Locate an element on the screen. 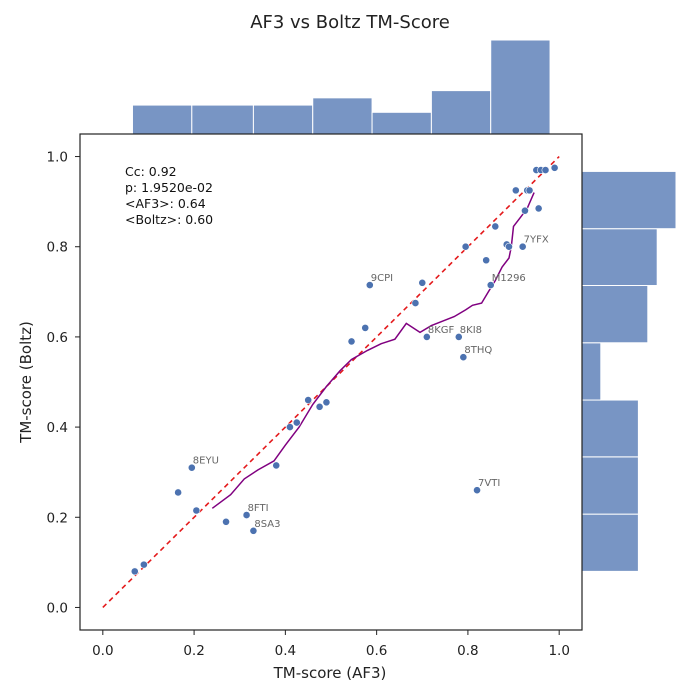 The height and width of the screenshot is (700, 700). stat-cc: Cc: 0.92 is located at coordinates (151, 171).